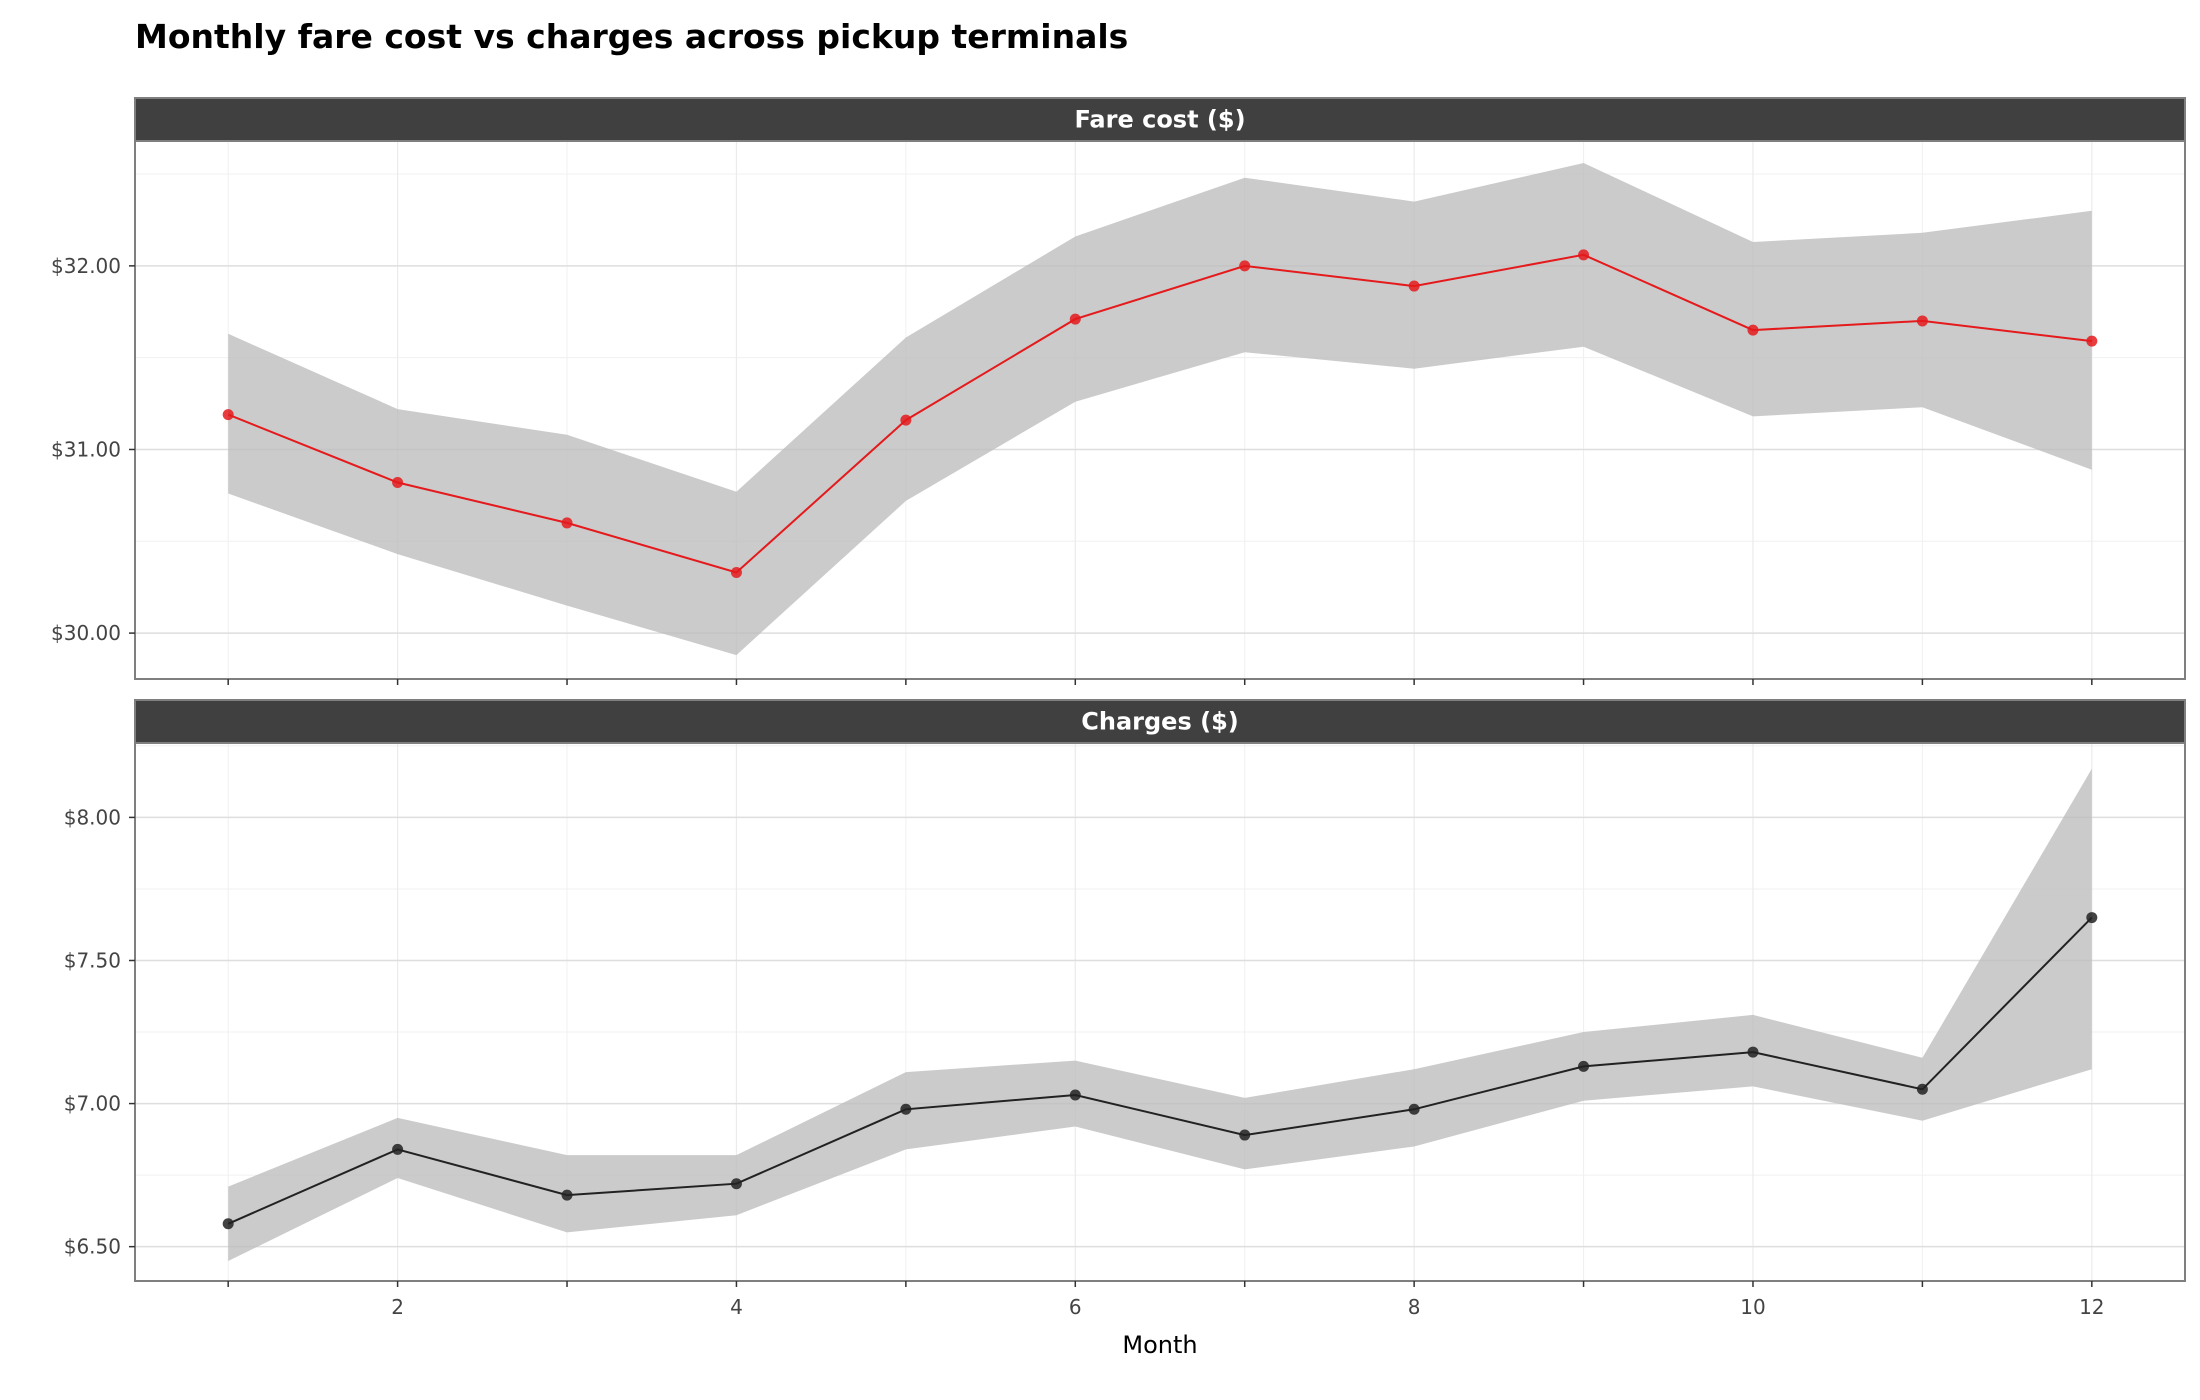  I want to click on x-tick-label: 12, so click(2091, 1307).